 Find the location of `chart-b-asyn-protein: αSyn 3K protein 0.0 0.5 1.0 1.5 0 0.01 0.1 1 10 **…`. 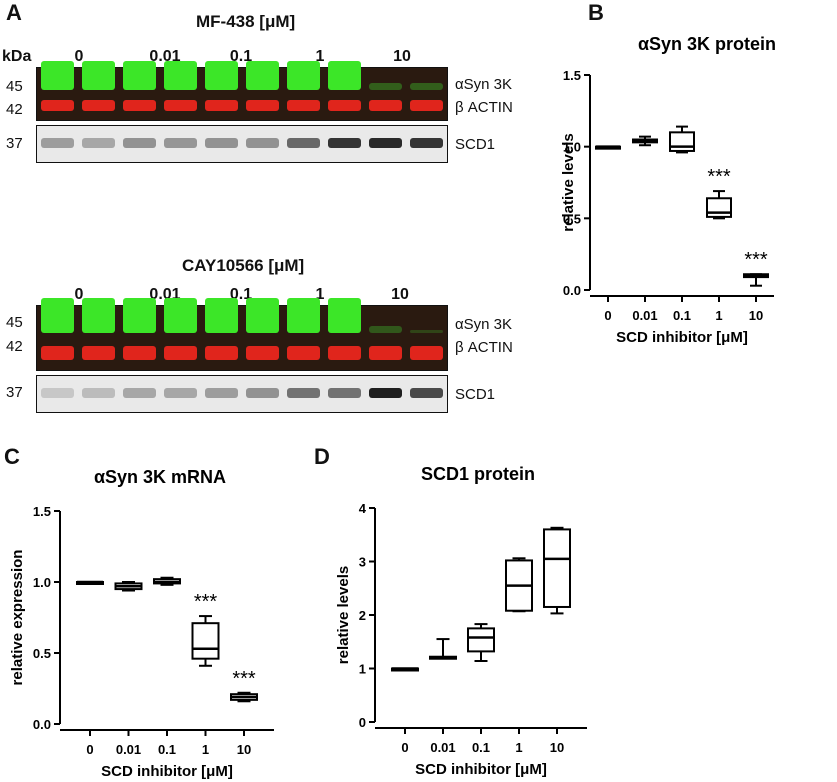

chart-b-asyn-protein: αSyn 3K protein 0.0 0.5 1.0 1.5 0 0.01 0.1 1 10 **… is located at coordinates (668, 190).